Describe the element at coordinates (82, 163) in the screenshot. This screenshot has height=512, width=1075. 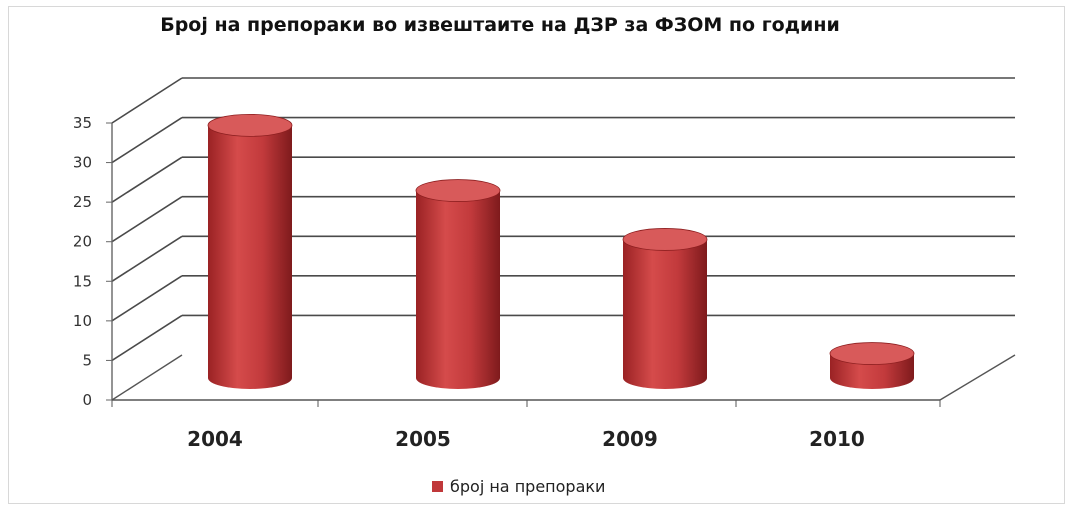
I see `y-tick-label: 30` at that location.